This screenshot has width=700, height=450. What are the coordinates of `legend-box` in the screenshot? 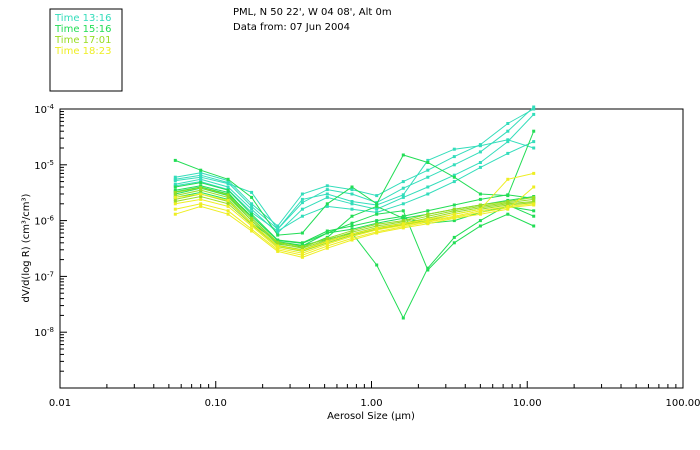 It's located at (86, 50).